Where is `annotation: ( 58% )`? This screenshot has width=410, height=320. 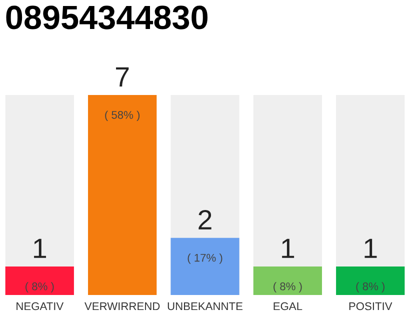 annotation: ( 58% ) is located at coordinates (122, 116).